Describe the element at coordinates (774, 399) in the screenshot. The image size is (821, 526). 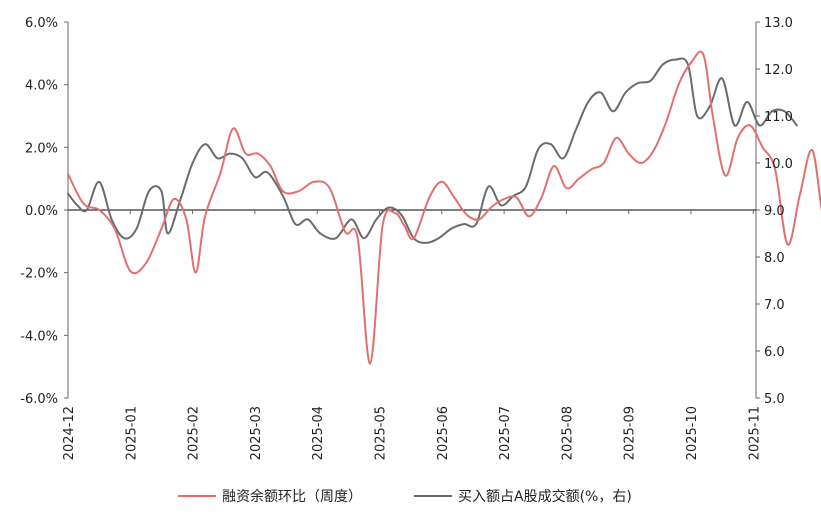
I see `right-tick-label: 5.0` at that location.